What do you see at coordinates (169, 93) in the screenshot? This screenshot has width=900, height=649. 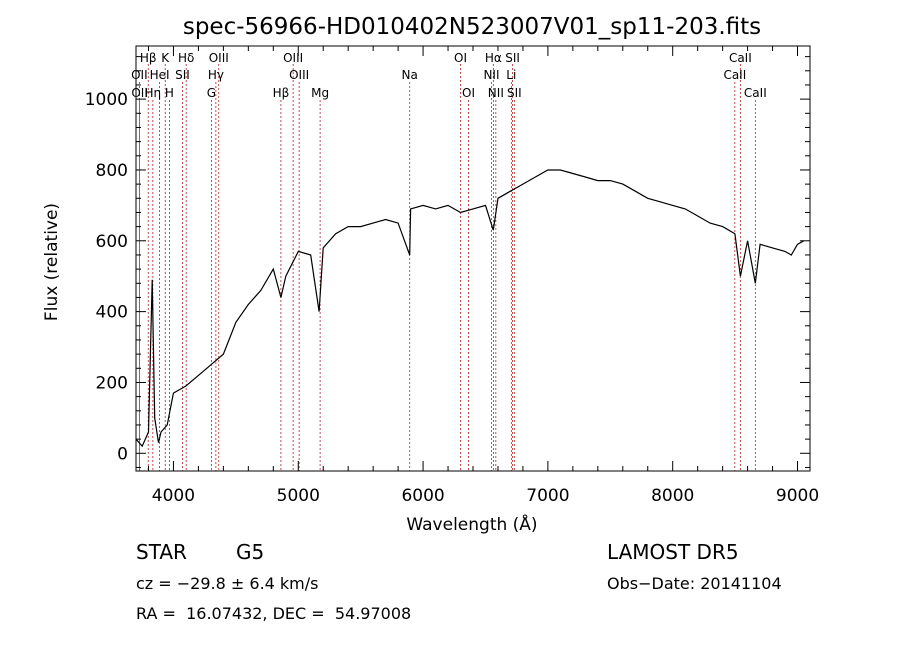 I see `line-marker-label: H` at bounding box center [169, 93].